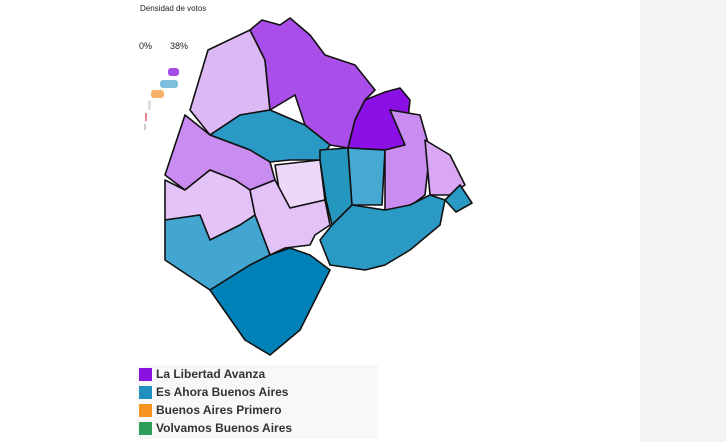 The height and width of the screenshot is (442, 726). Describe the element at coordinates (222, 392) in the screenshot. I see `legend-label: Es Ahora Buenos Aires` at that location.